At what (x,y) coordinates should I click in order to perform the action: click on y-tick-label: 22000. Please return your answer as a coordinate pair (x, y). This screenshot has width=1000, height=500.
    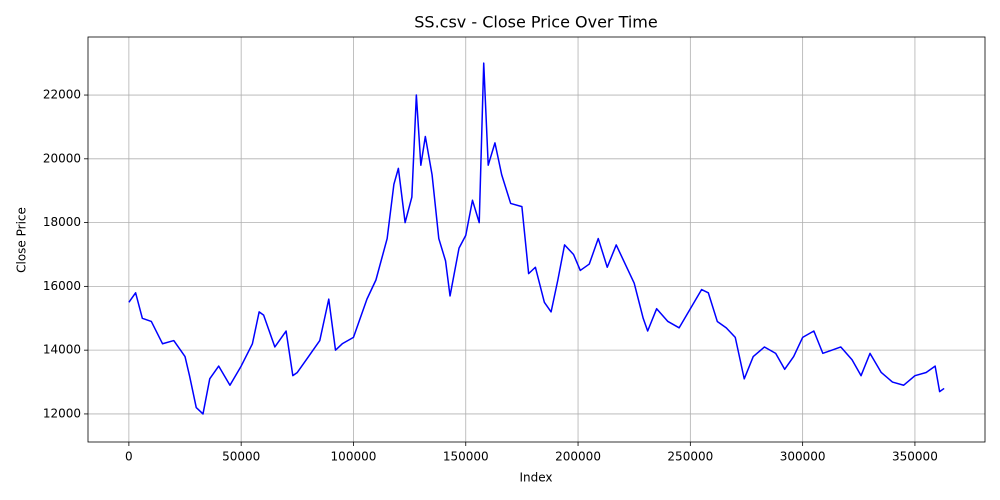
    Looking at the image, I should click on (62, 95).